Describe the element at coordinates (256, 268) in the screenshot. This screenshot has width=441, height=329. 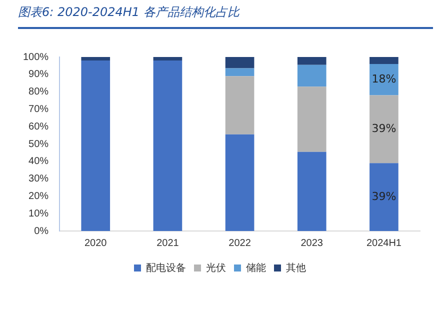
I see `legend-label: 储能` at that location.